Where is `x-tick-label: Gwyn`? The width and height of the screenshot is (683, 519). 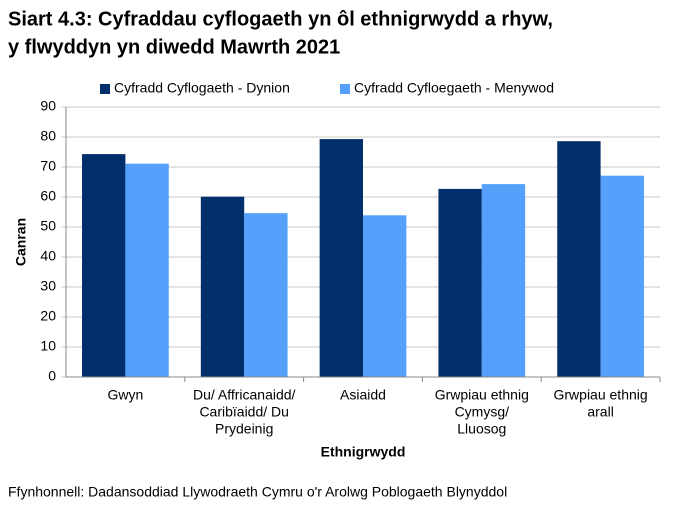
x-tick-label: Gwyn is located at coordinates (126, 395).